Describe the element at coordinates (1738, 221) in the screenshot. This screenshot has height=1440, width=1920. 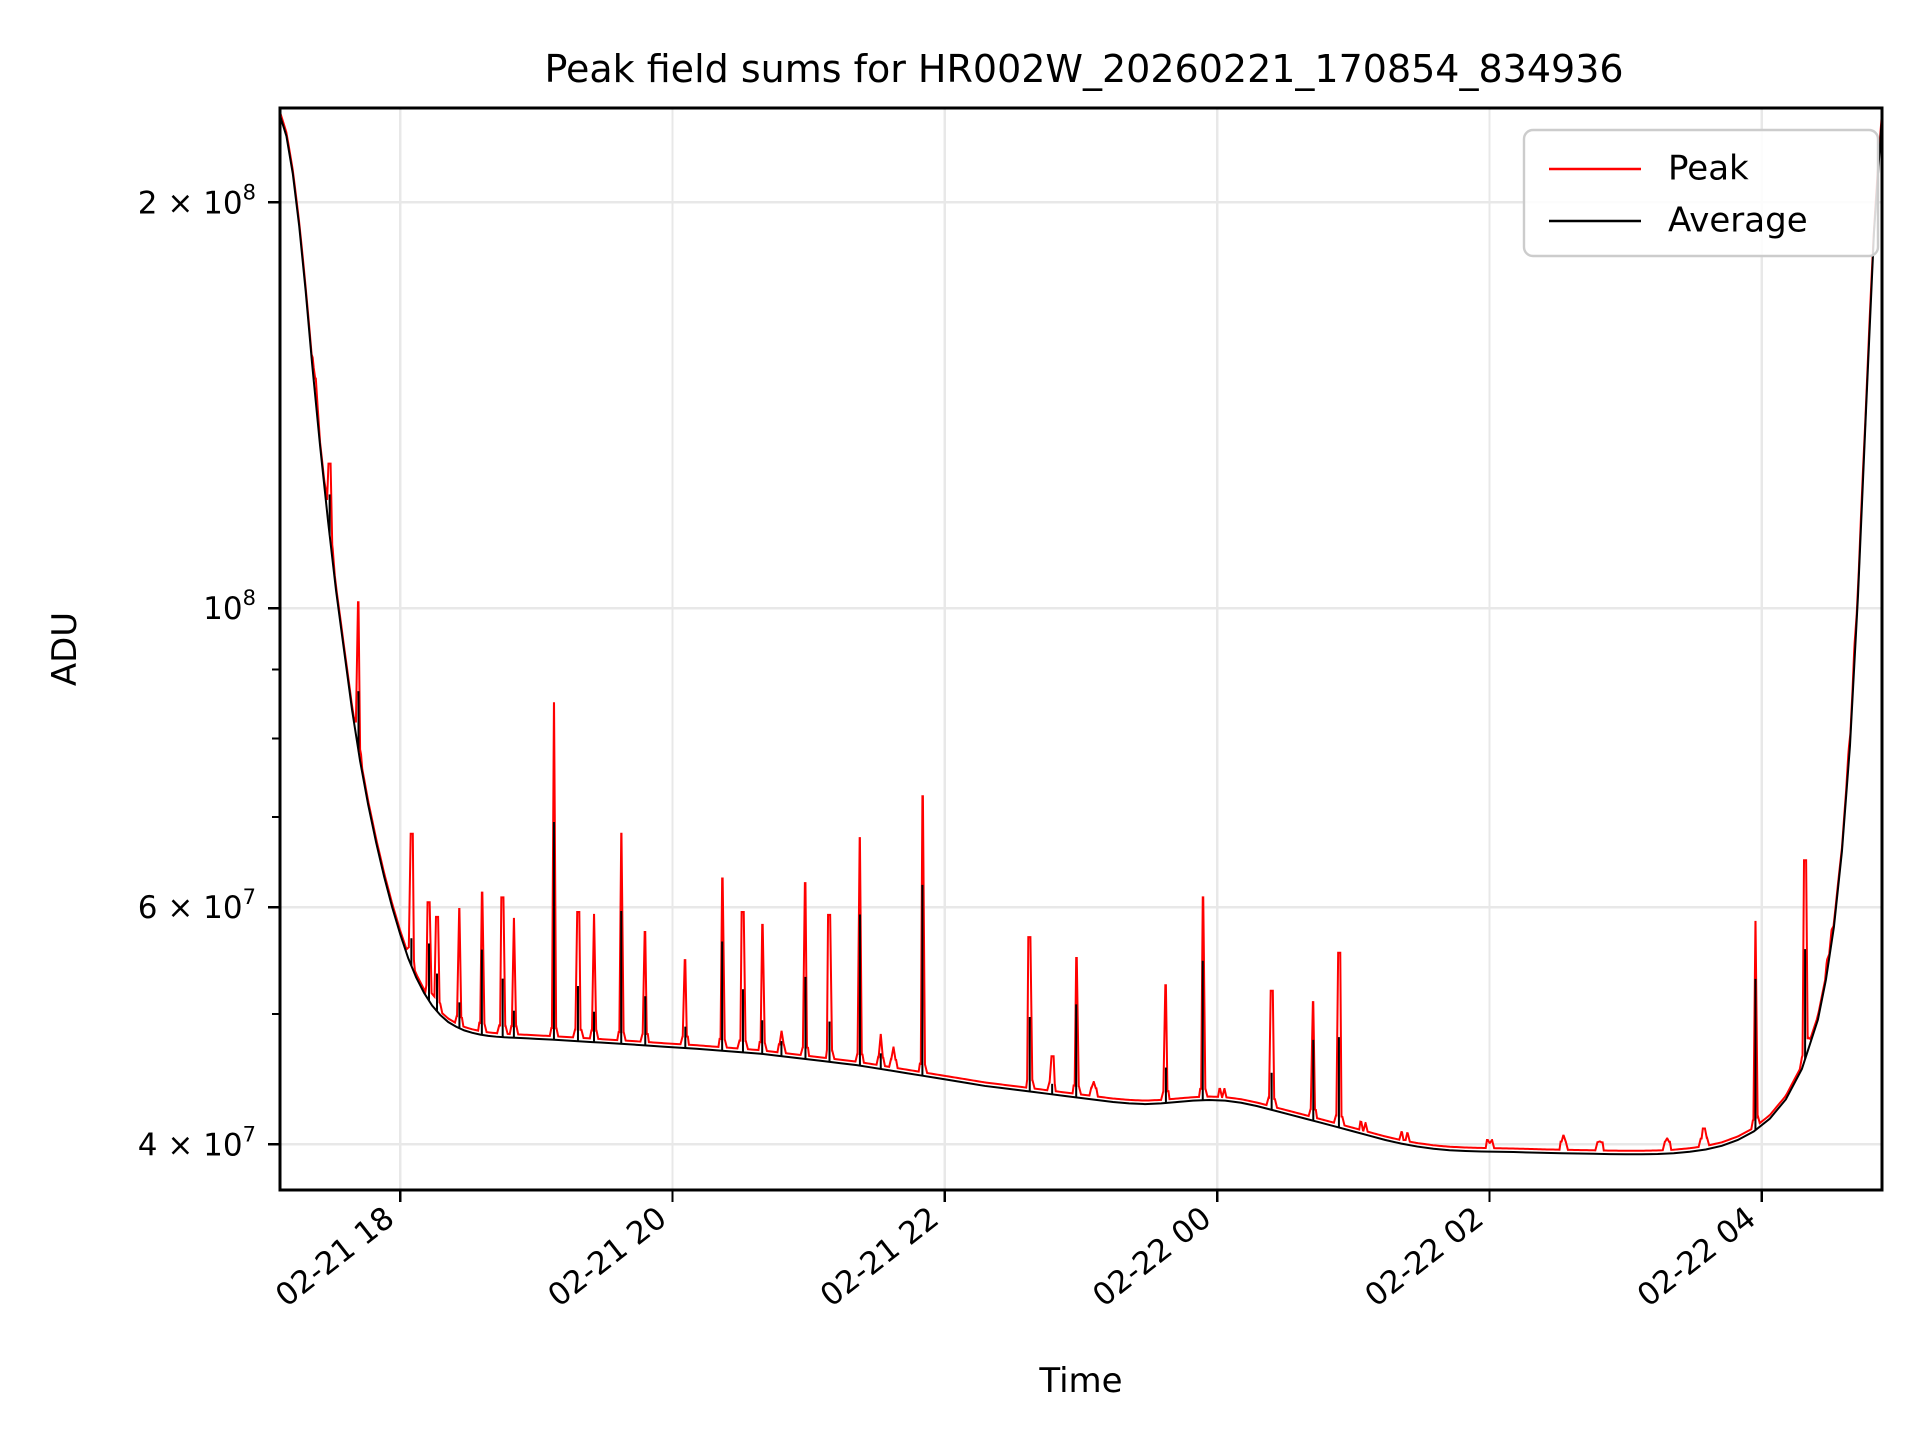
I see `legend-label-average: Average` at that location.